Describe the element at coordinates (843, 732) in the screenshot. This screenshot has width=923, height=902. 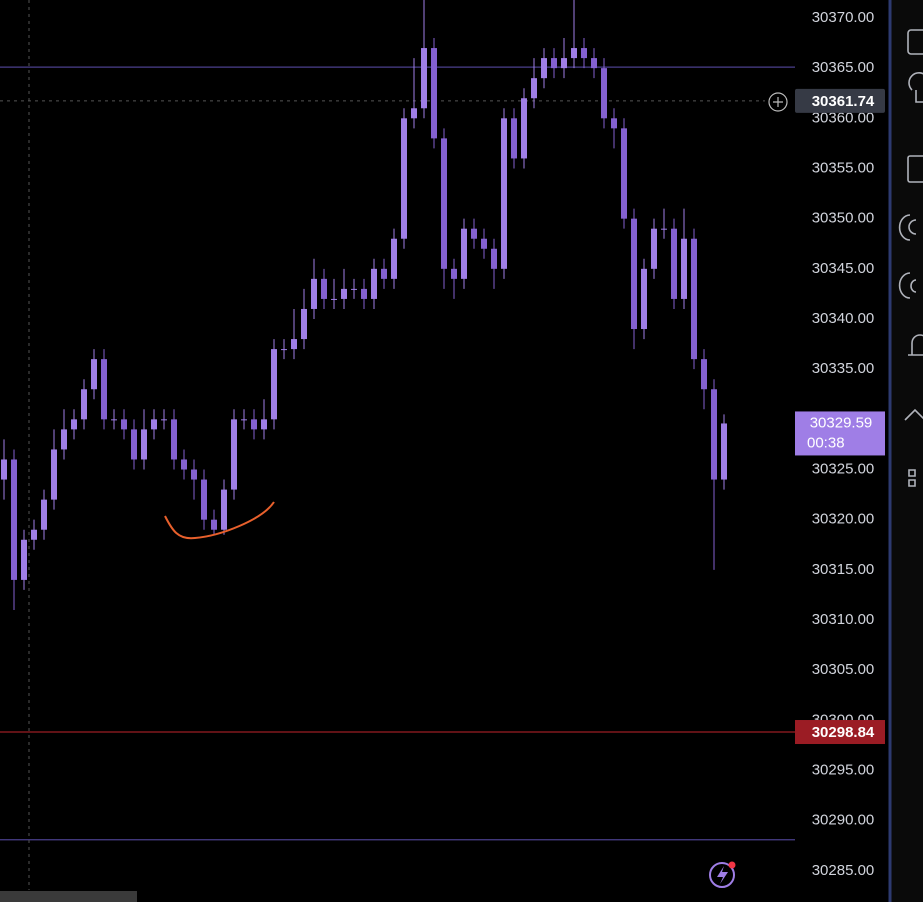
I see `alert-price: 30298.84` at that location.